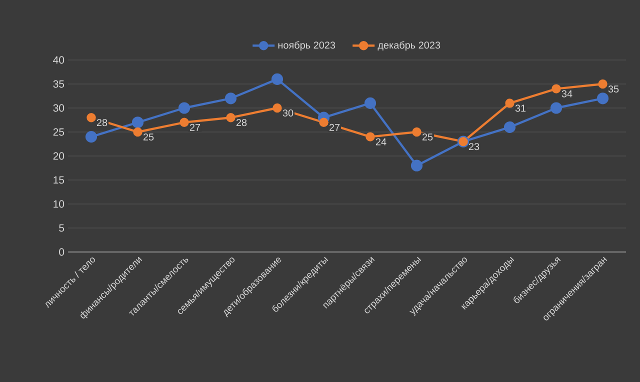 The height and width of the screenshot is (382, 640). What do you see at coordinates (613, 89) in the screenshot?
I see `data-label: 35` at bounding box center [613, 89].